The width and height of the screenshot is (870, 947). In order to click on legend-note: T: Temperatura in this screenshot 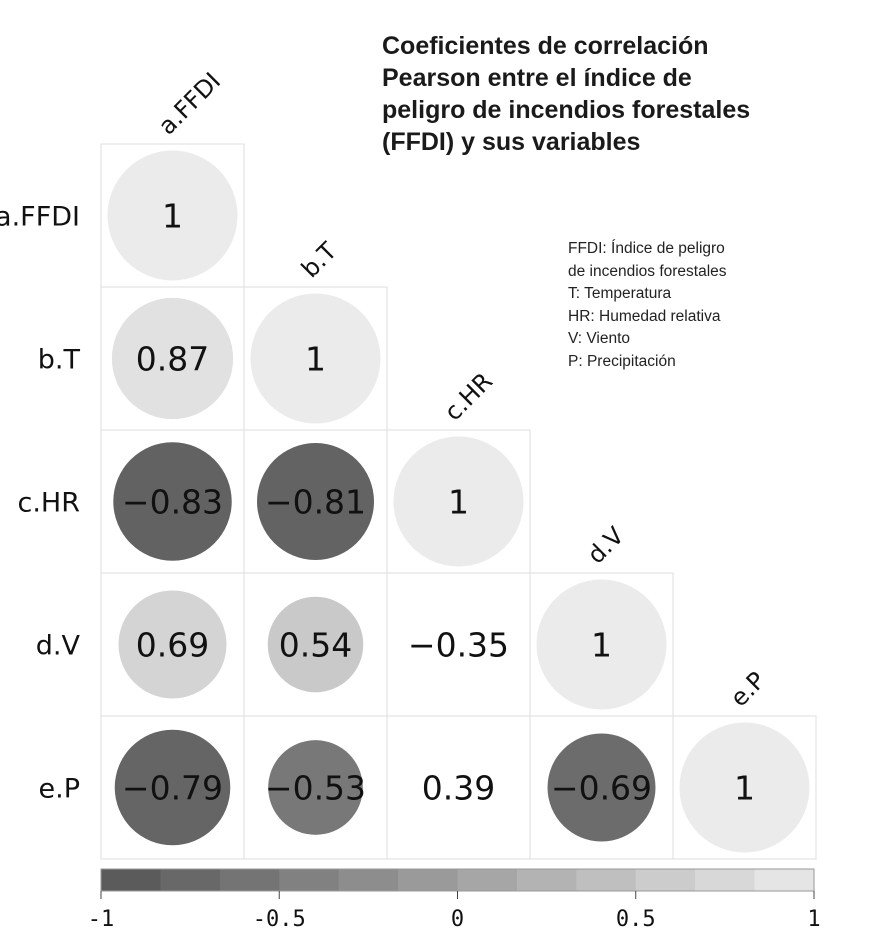, I will do `click(620, 293)`.